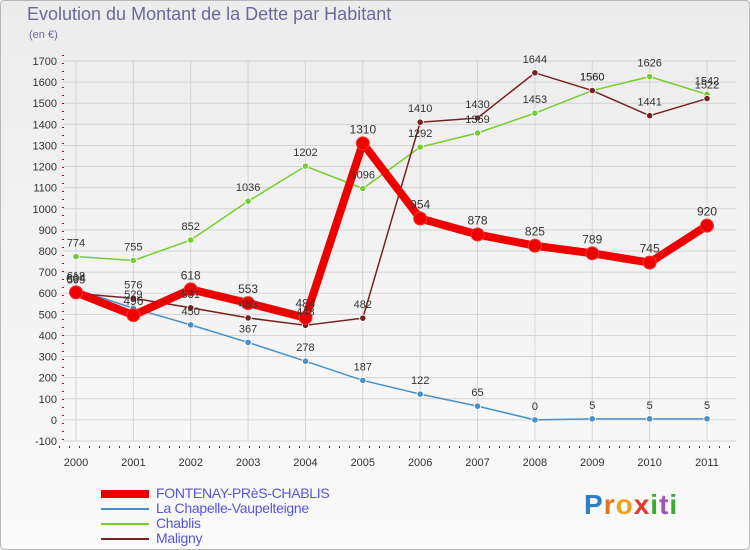 The height and width of the screenshot is (550, 750). What do you see at coordinates (241, 538) in the screenshot?
I see `legend-item: Maligny` at bounding box center [241, 538].